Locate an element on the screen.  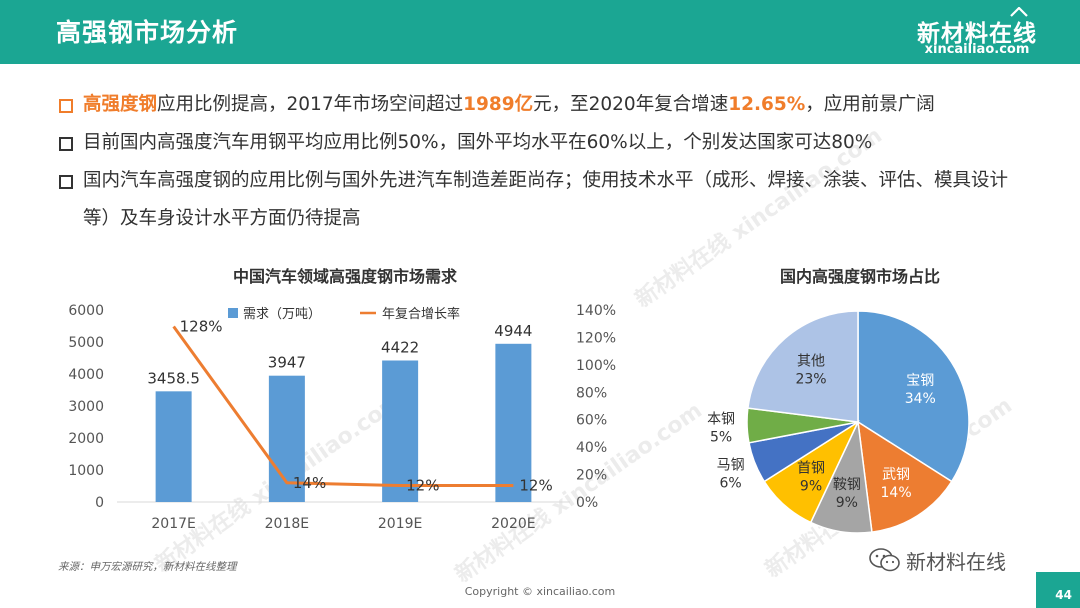
pie-slices is located at coordinates (858, 422).